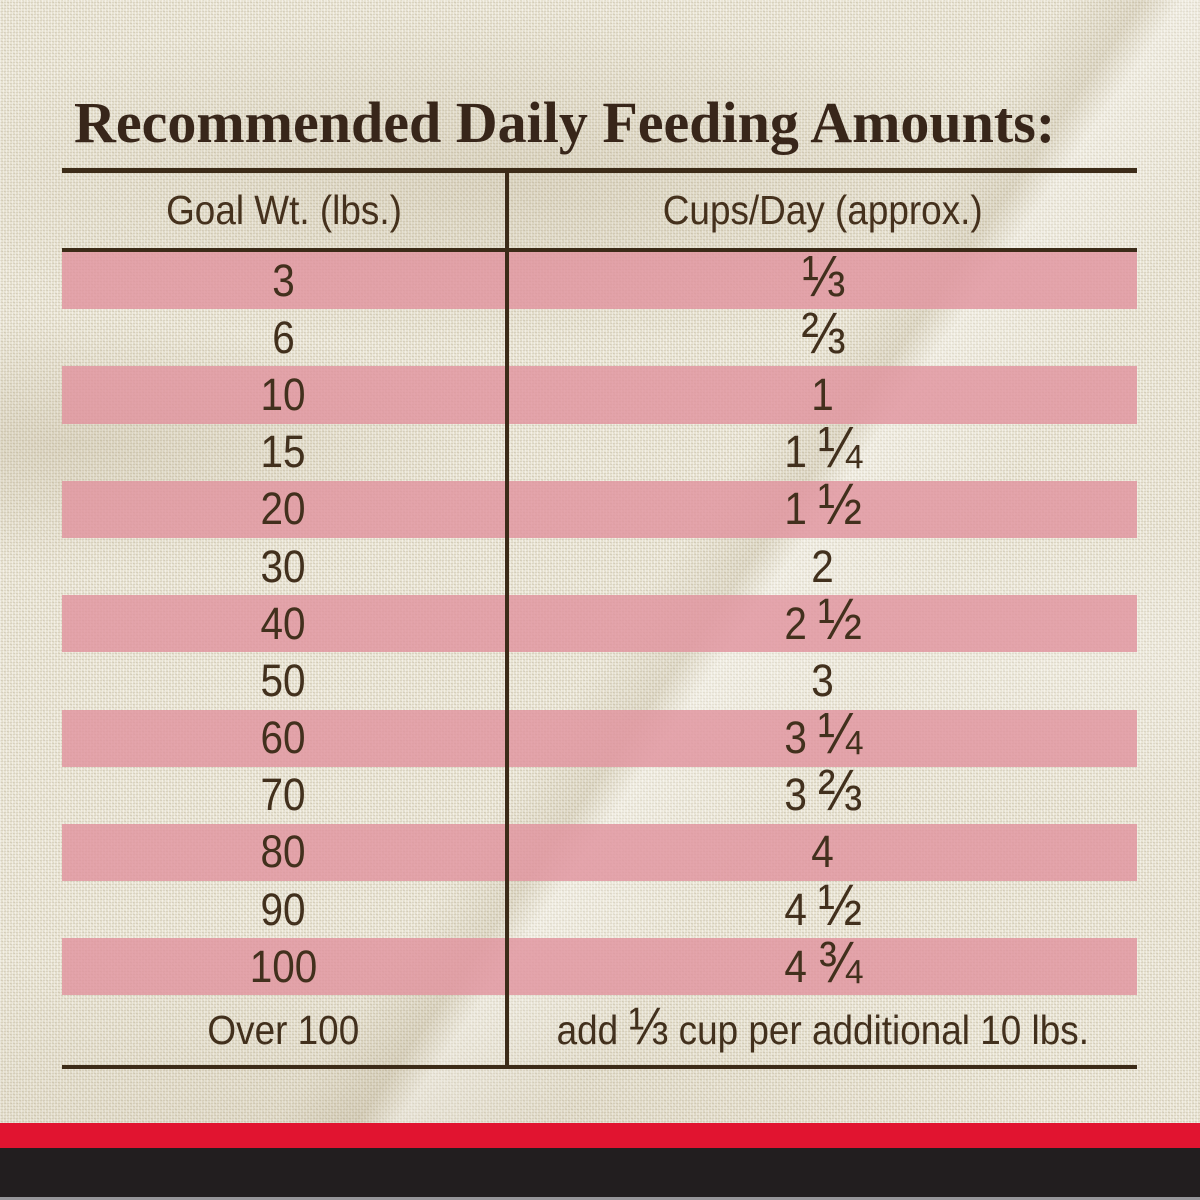 The height and width of the screenshot is (1200, 1200). Describe the element at coordinates (285, 852) in the screenshot. I see `goal-weight-cell: 80` at that location.